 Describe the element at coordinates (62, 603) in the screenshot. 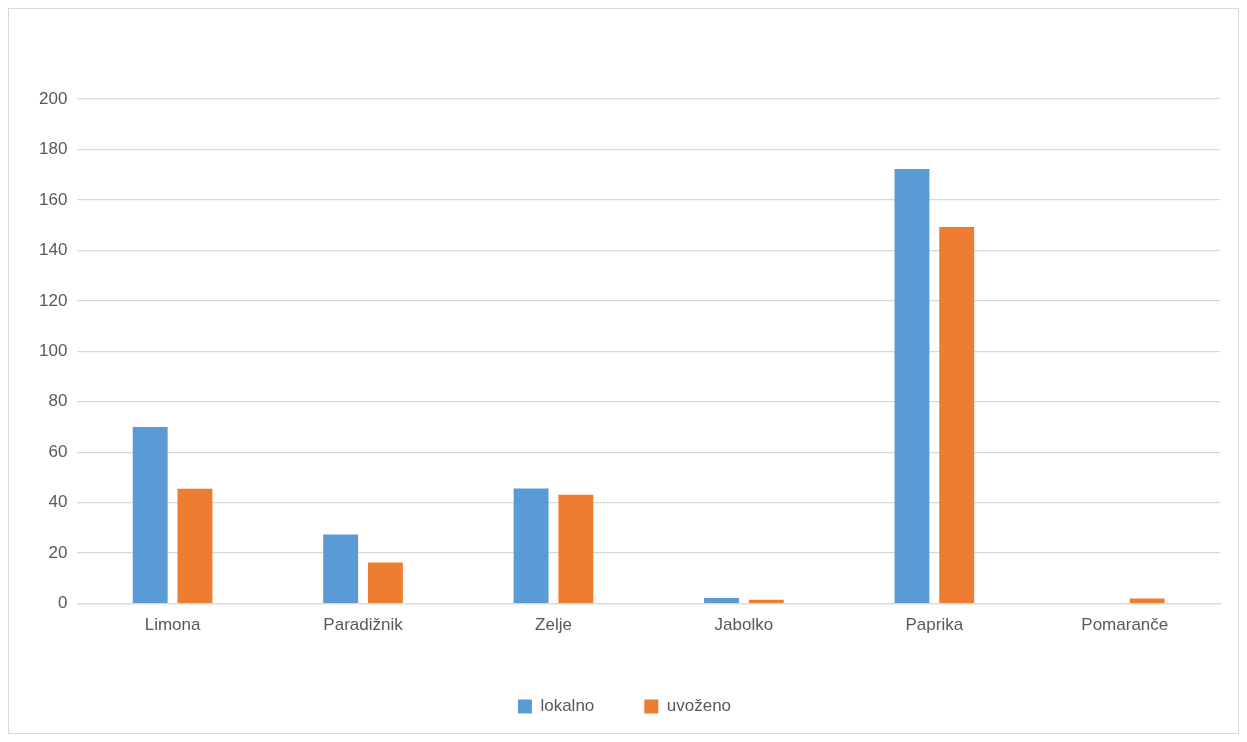

I see `y-tick-label: 0` at that location.